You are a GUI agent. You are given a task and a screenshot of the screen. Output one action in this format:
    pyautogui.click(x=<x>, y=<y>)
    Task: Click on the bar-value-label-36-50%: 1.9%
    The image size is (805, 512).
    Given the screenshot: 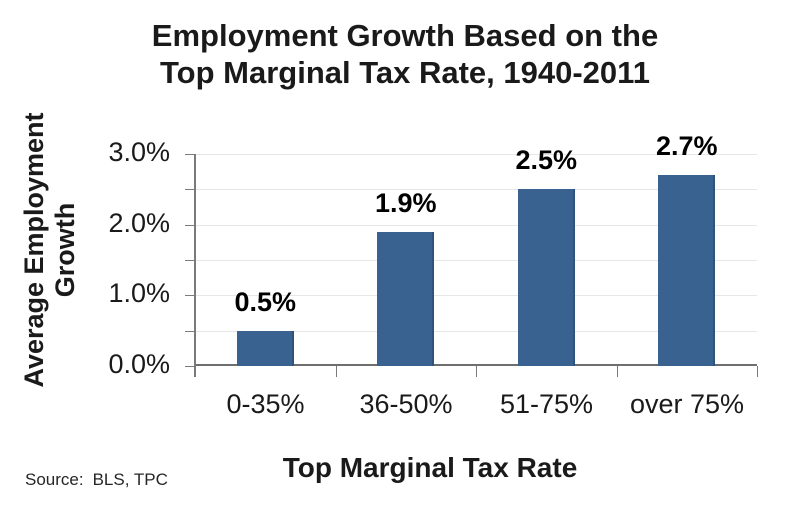 What is the action you would take?
    pyautogui.click(x=405, y=202)
    